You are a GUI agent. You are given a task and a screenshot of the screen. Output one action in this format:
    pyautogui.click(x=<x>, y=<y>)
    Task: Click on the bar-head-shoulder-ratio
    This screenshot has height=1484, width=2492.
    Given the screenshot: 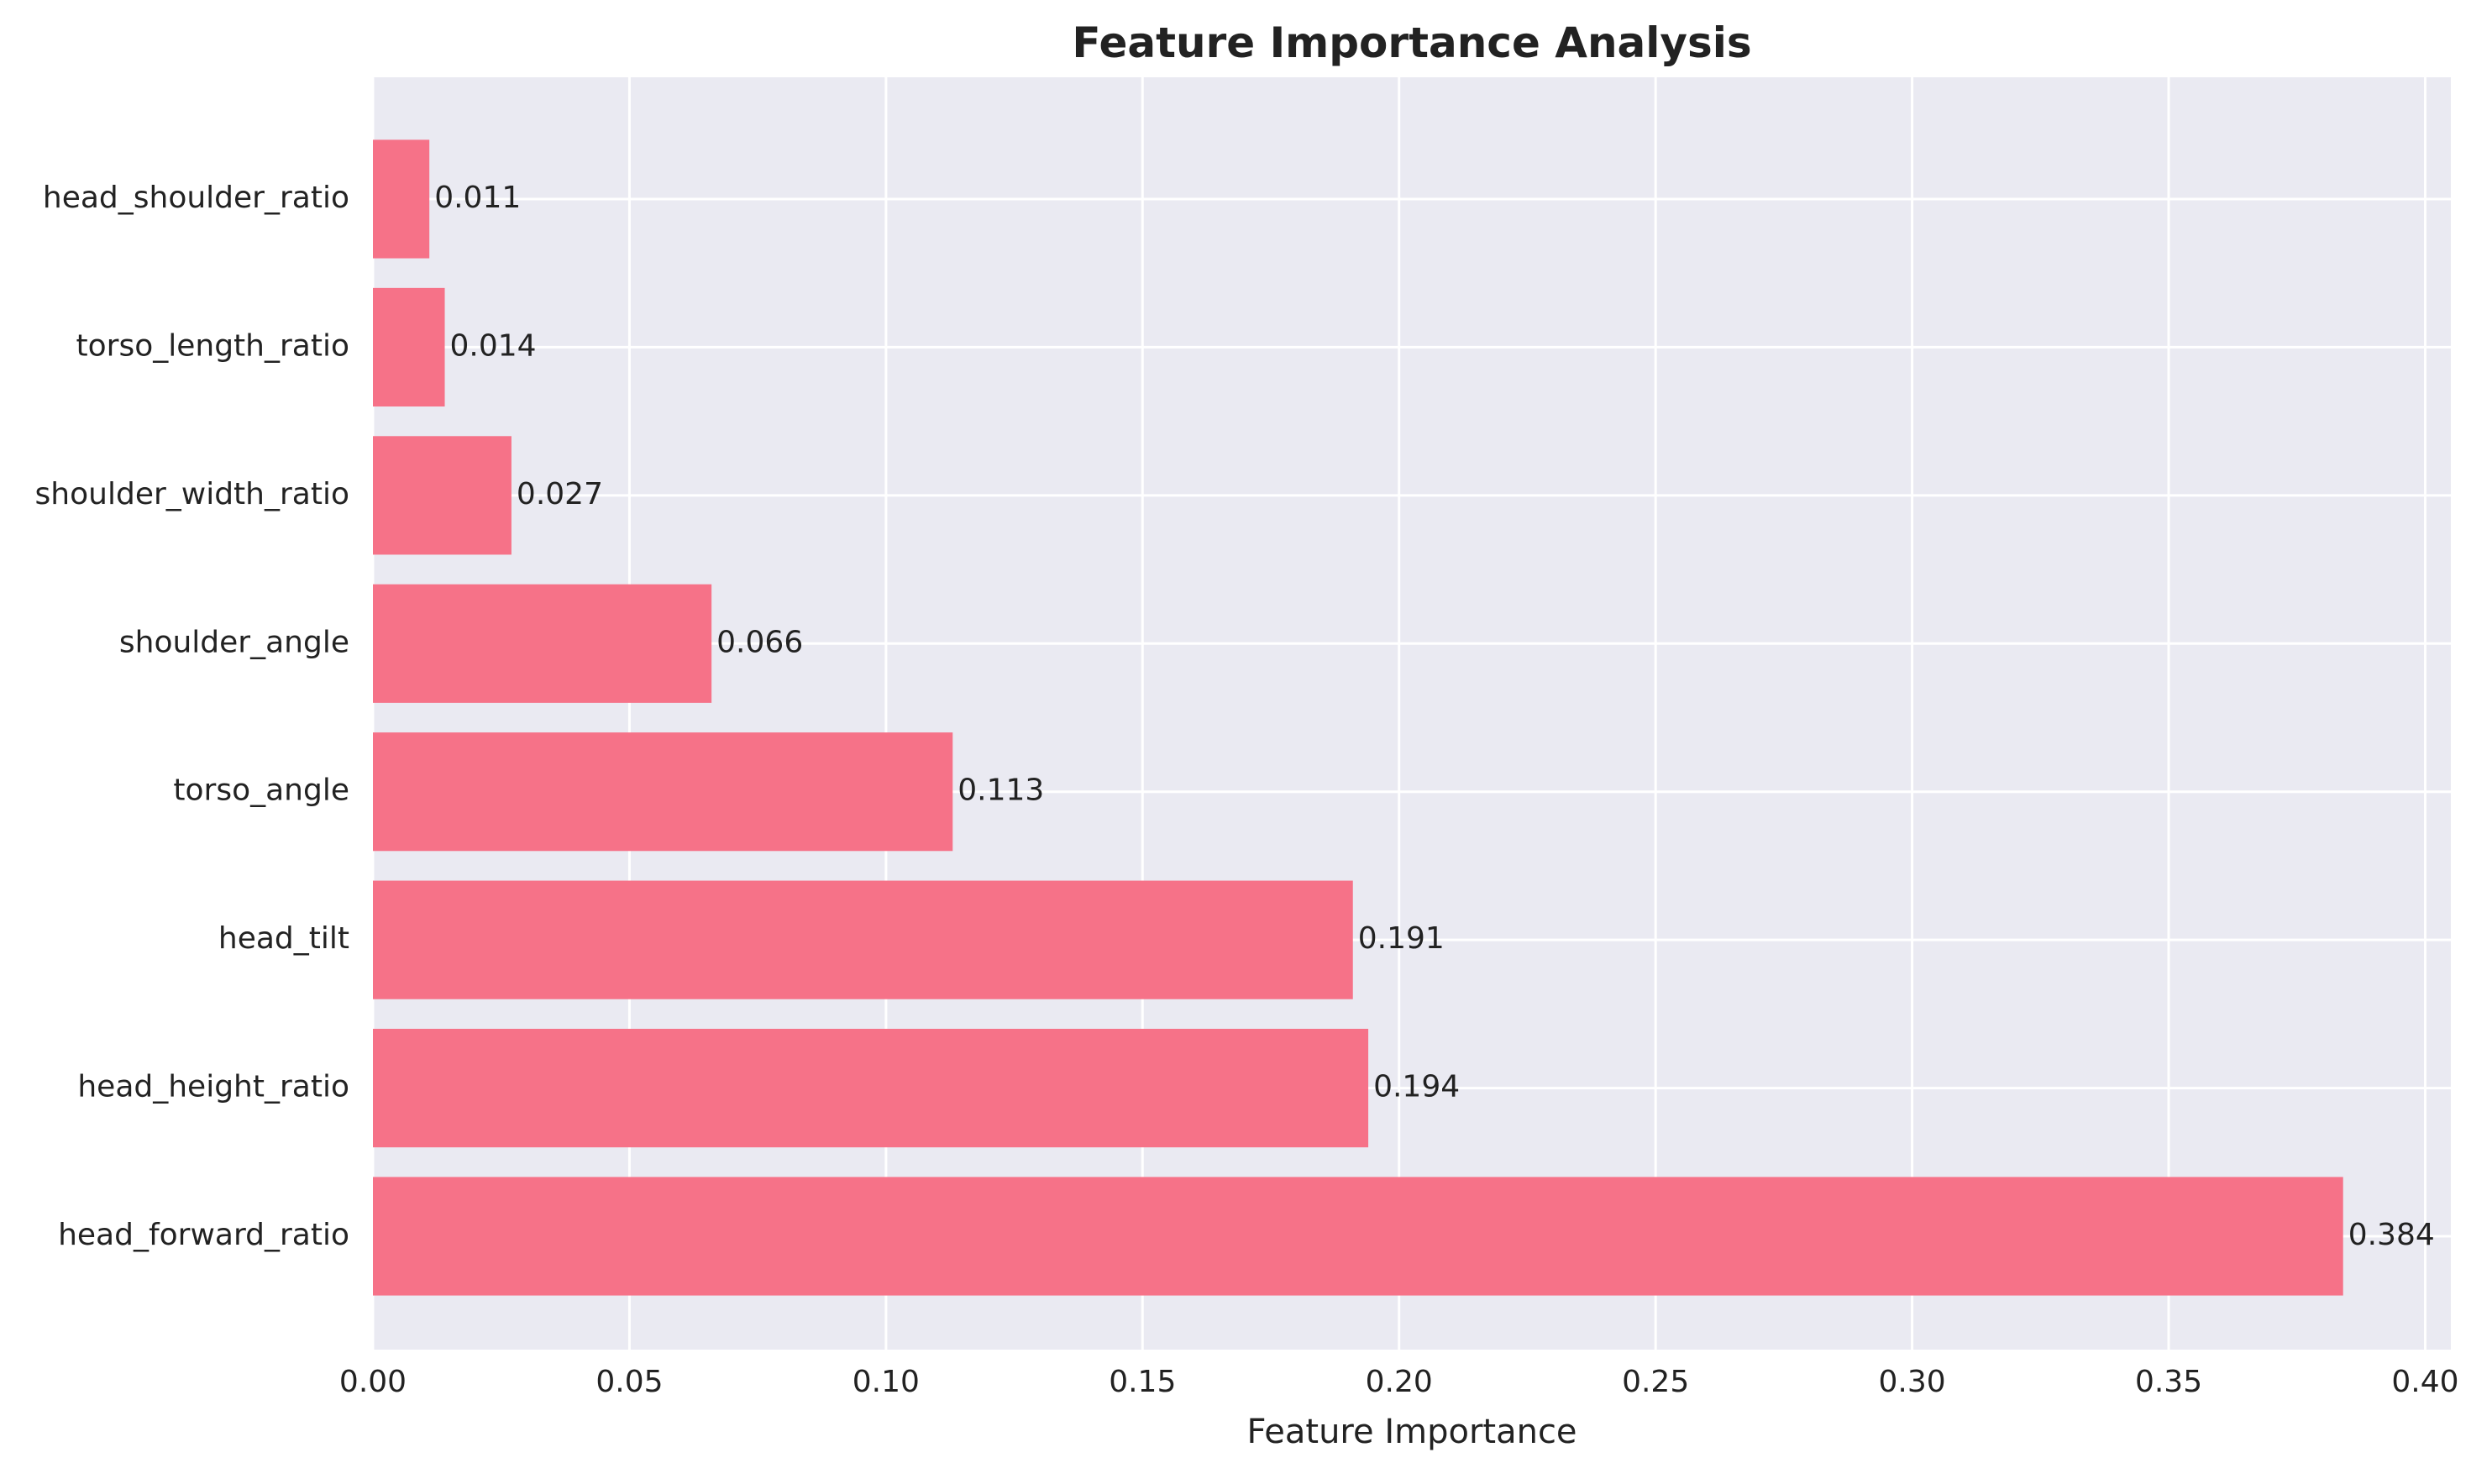 What is the action you would take?
    pyautogui.click(x=402, y=199)
    